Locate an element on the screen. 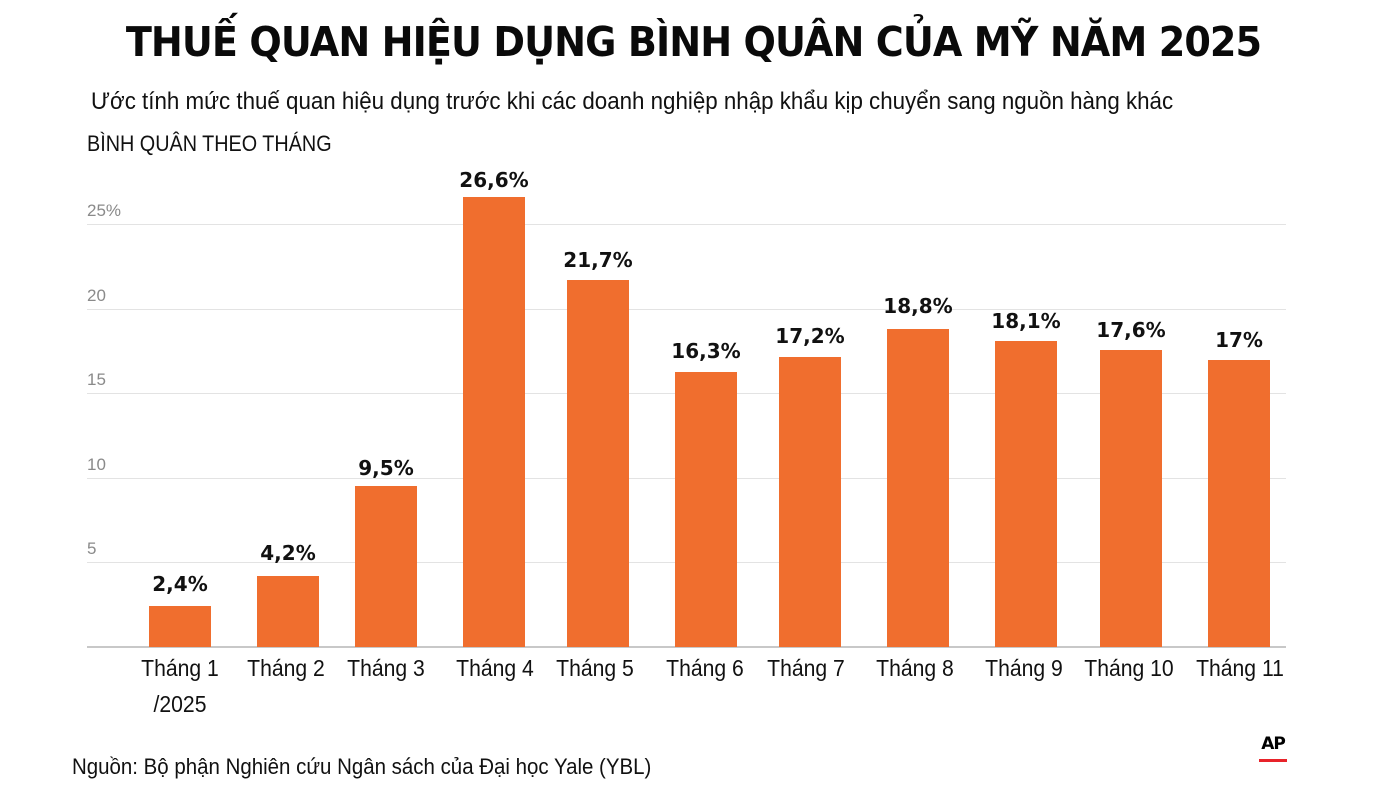 The height and width of the screenshot is (804, 1387). bar-value-label: 4,2% is located at coordinates (288, 553).